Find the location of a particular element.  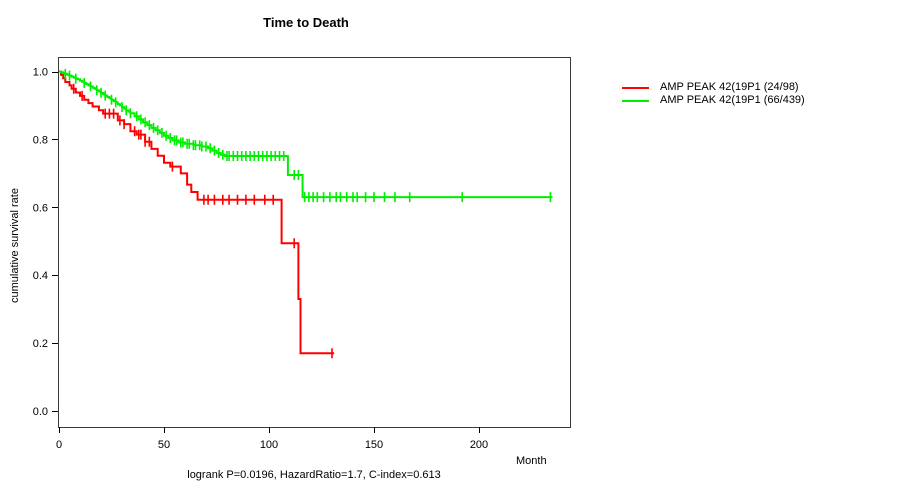

x-axis: 0 50 100 150 200 is located at coordinates (272, 439).